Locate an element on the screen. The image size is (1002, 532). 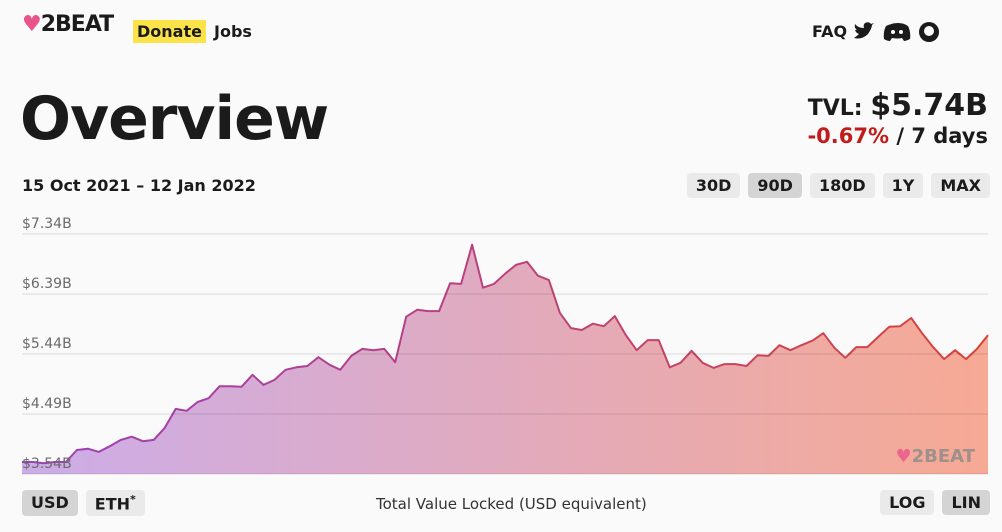
nav-faq: FAQ is located at coordinates (830, 31).